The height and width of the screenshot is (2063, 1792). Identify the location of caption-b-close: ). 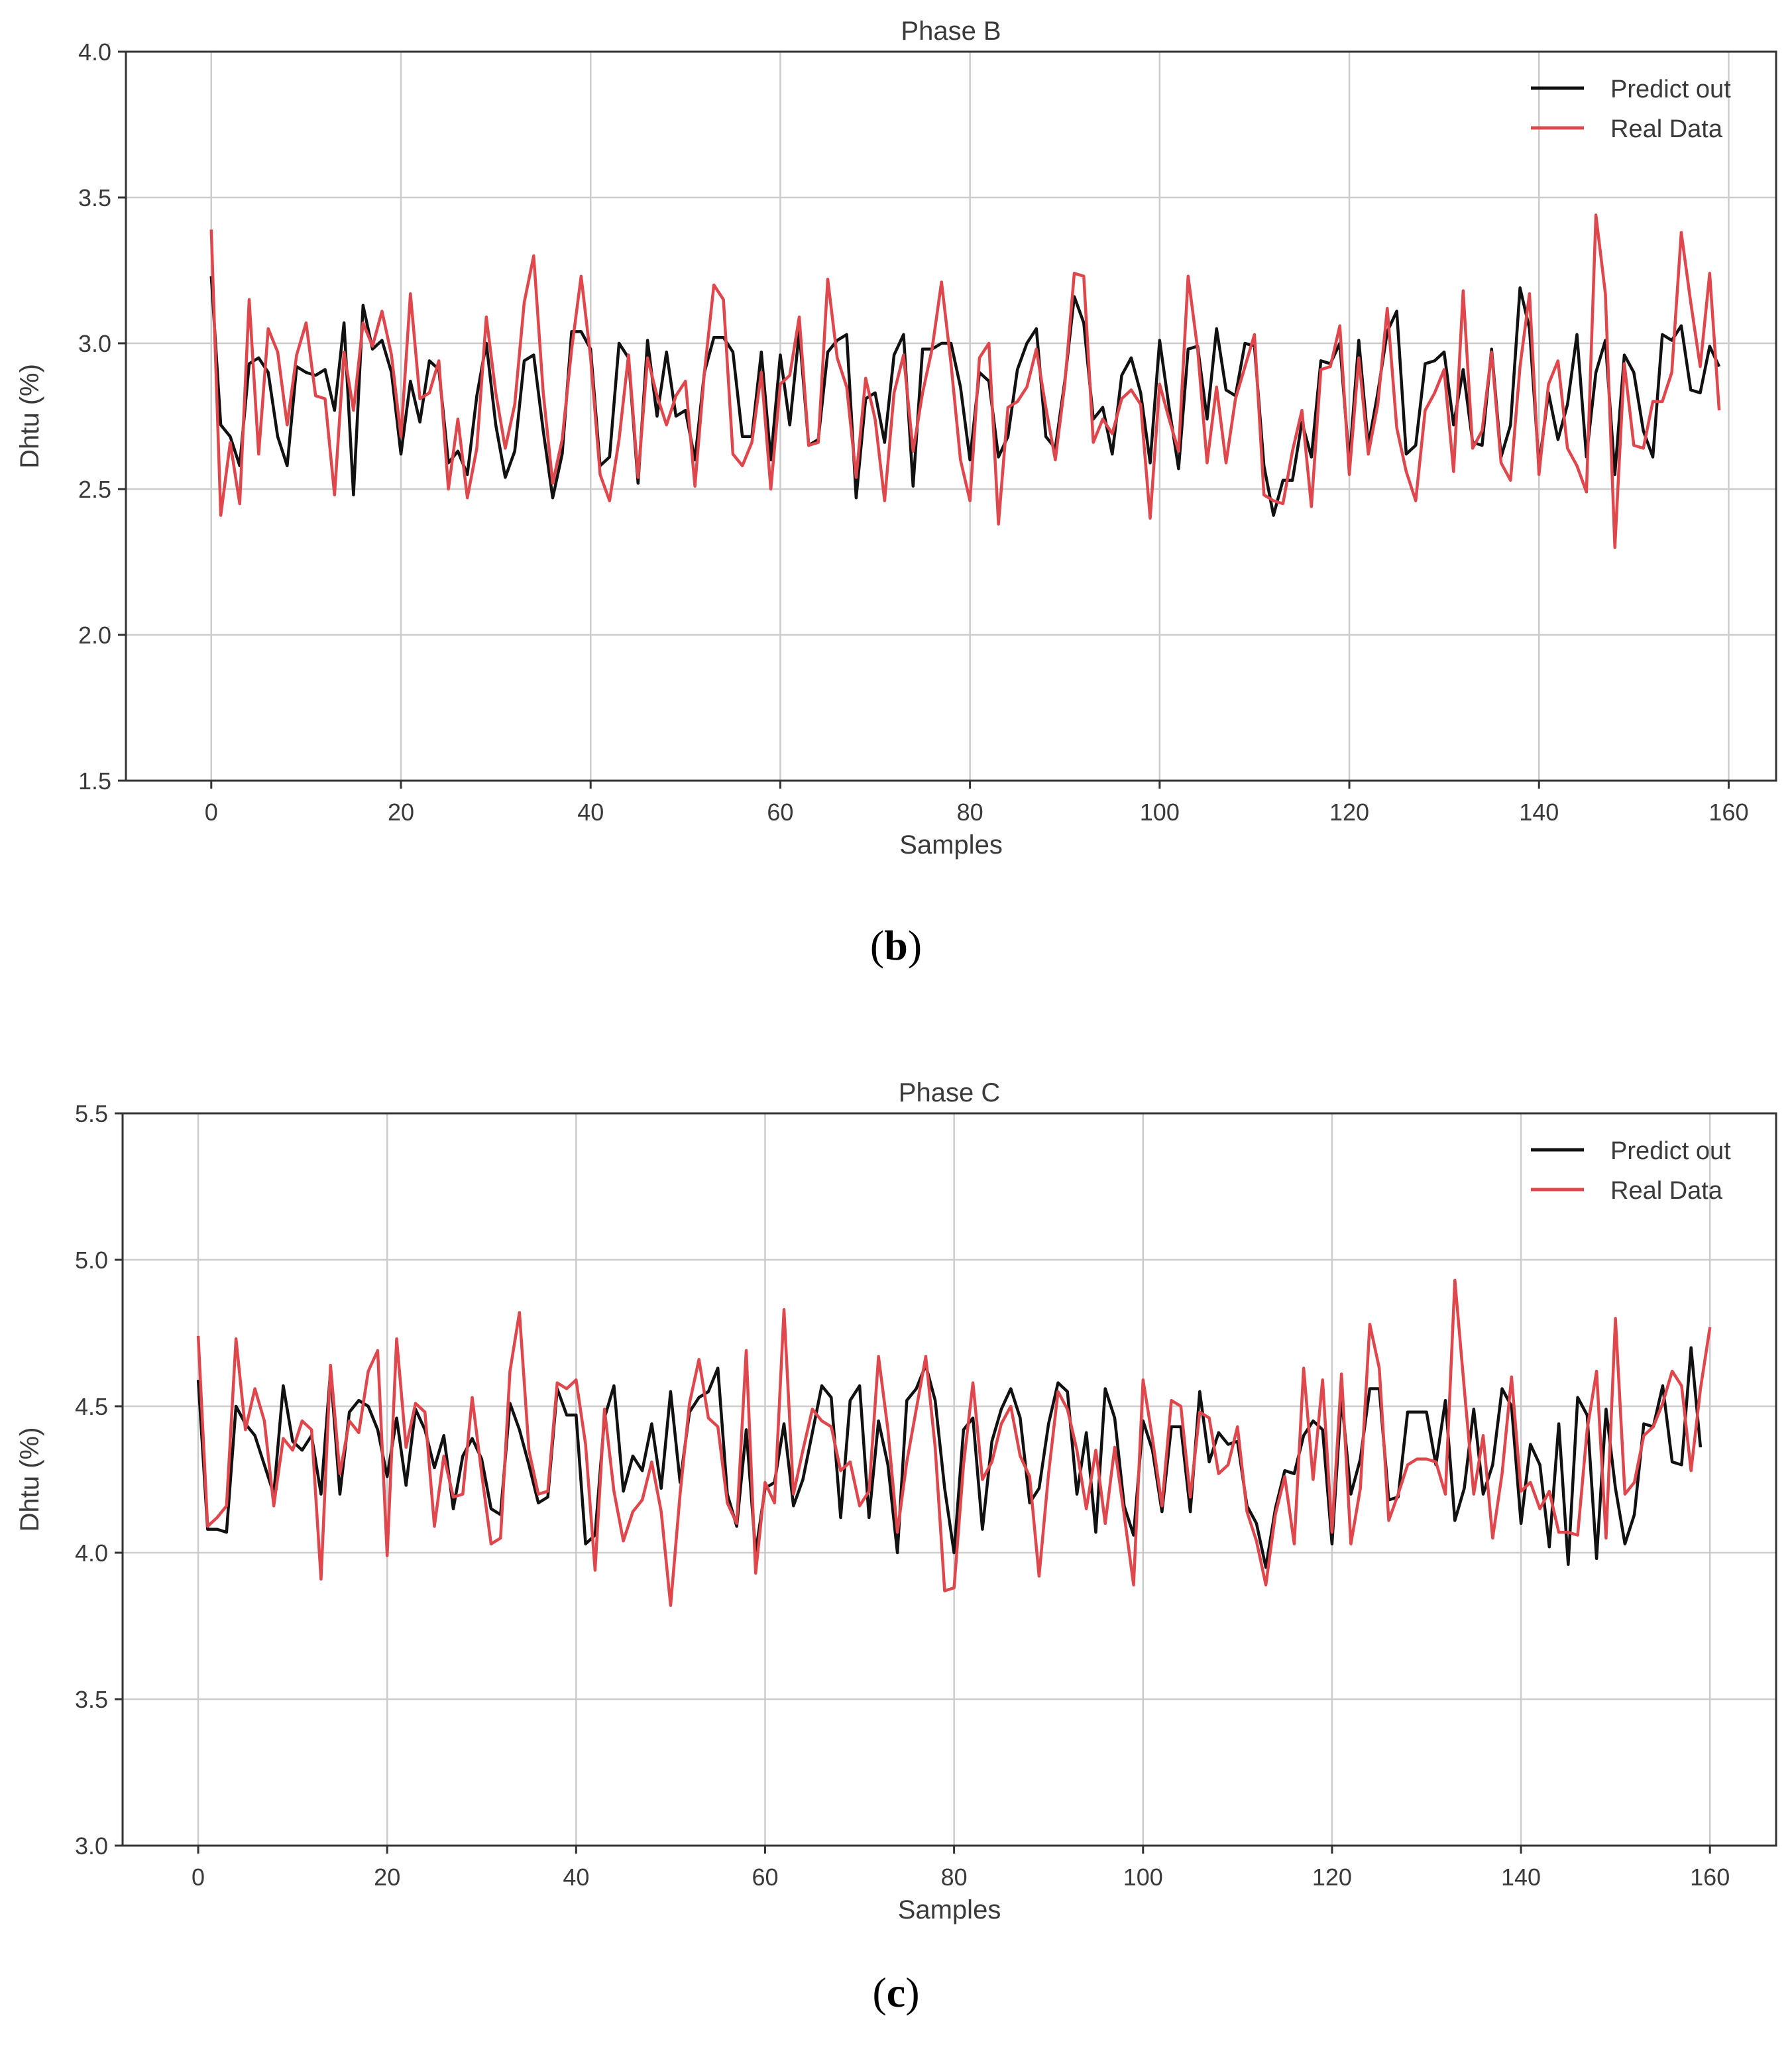
(915, 945).